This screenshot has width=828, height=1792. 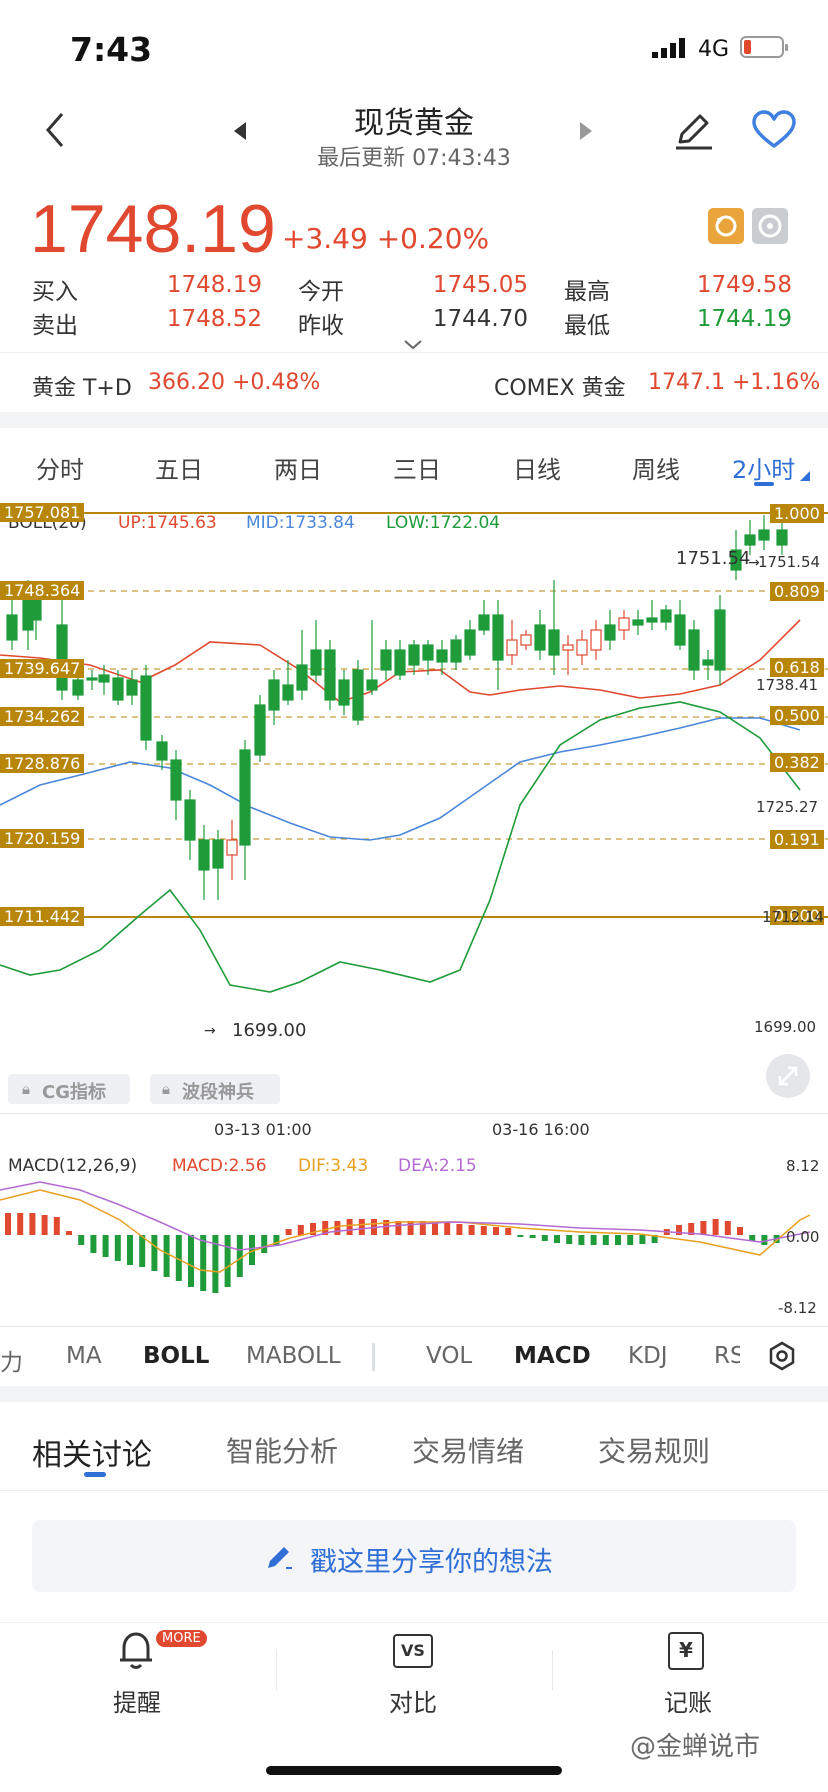 I want to click on back-icon, so click(x=55, y=130).